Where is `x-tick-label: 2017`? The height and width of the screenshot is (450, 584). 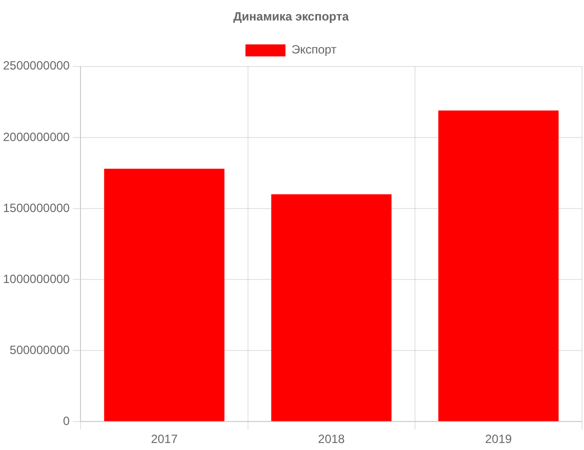 x-tick-label: 2017 is located at coordinates (164, 439).